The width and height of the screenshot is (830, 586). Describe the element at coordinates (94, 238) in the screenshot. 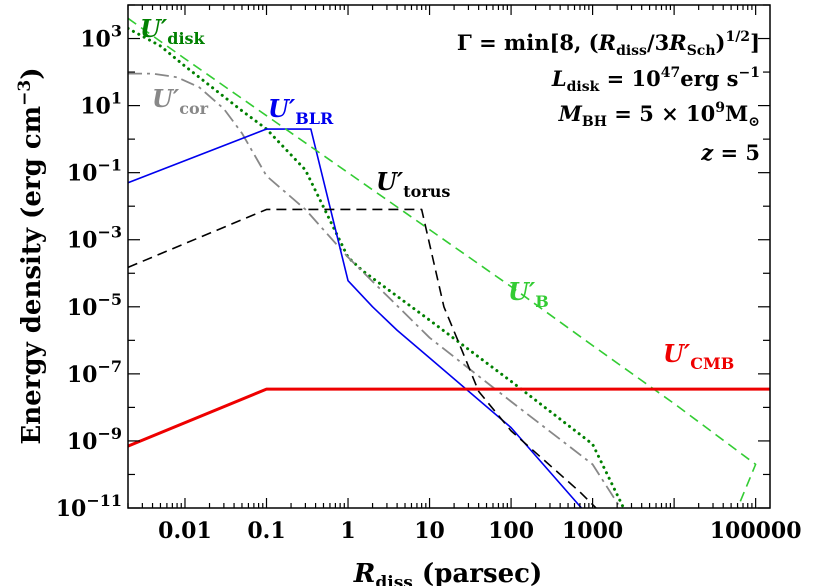

I see `y-tick-label: 10⁻³` at that location.